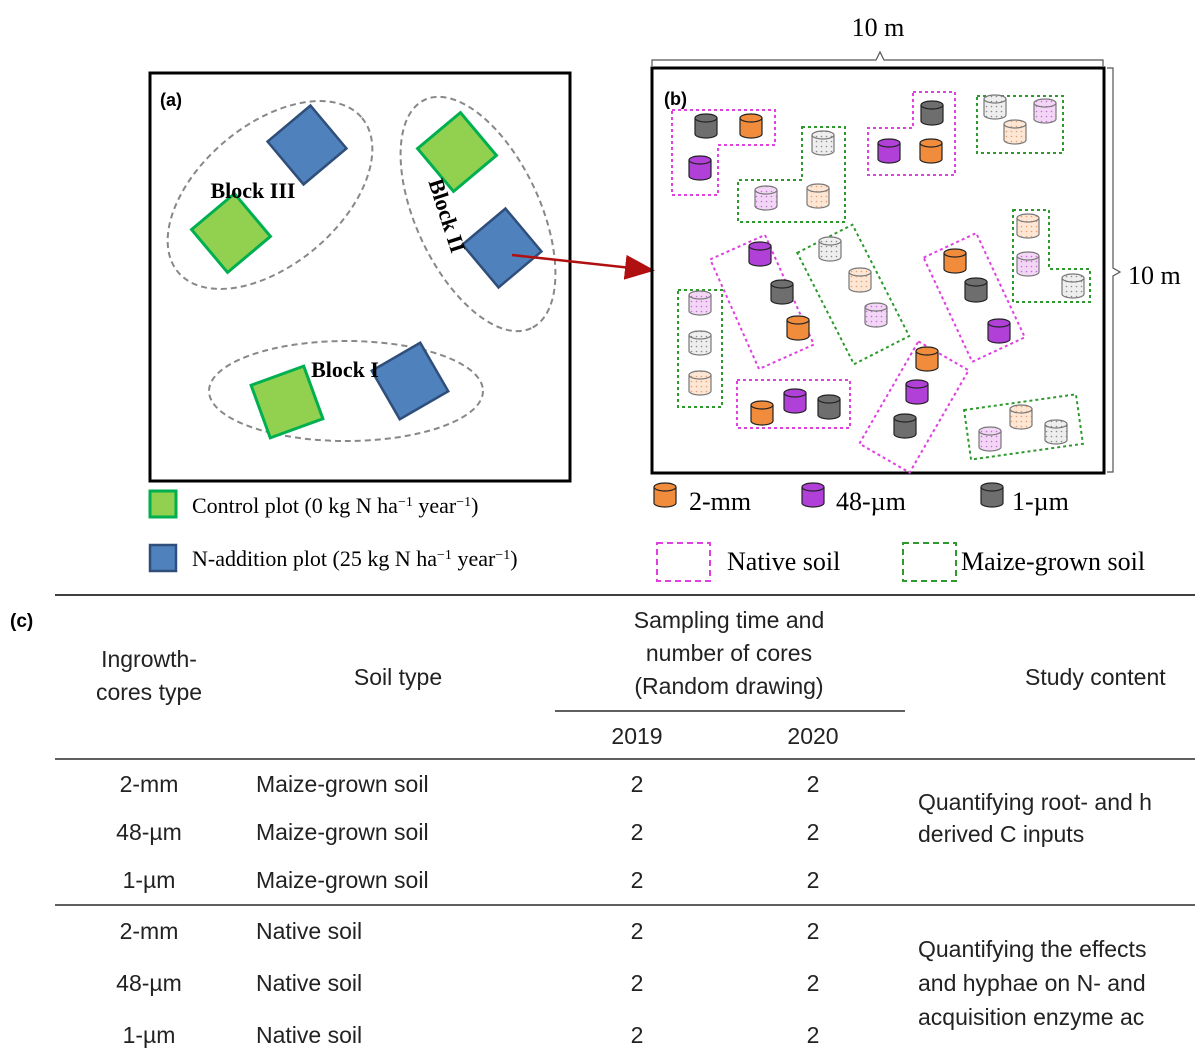  What do you see at coordinates (253, 190) in the screenshot?
I see `block-iii-label: Block III` at bounding box center [253, 190].